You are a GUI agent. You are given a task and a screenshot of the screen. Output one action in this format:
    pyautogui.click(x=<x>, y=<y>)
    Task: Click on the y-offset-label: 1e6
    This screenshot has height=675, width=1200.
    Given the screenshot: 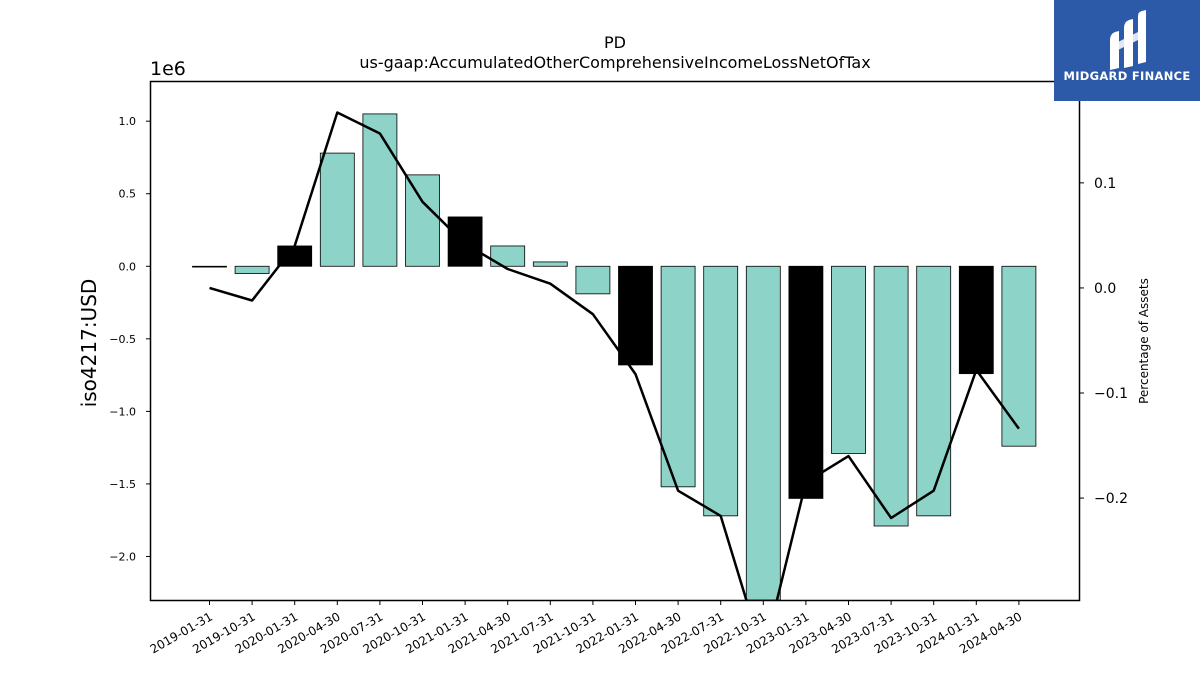 What is the action you would take?
    pyautogui.click(x=168, y=69)
    